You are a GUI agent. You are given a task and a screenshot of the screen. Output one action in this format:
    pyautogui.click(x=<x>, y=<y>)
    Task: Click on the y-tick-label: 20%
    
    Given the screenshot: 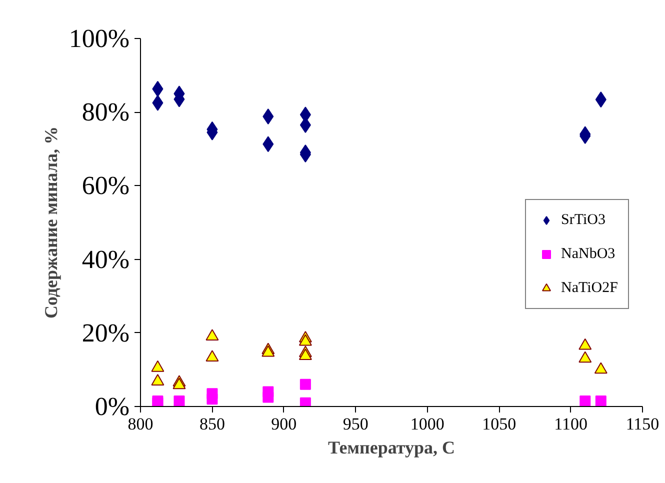 What is the action you would take?
    pyautogui.click(x=106, y=333)
    